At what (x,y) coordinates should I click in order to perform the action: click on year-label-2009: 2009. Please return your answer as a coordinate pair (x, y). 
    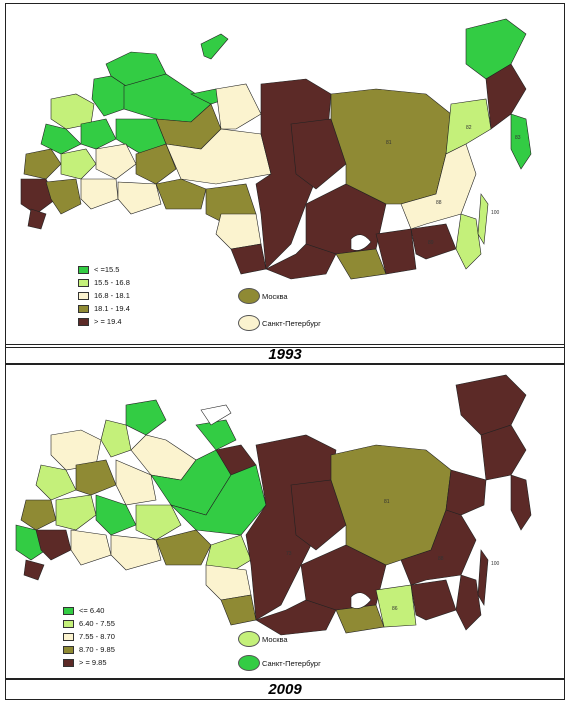
    Looking at the image, I should click on (285, 689).